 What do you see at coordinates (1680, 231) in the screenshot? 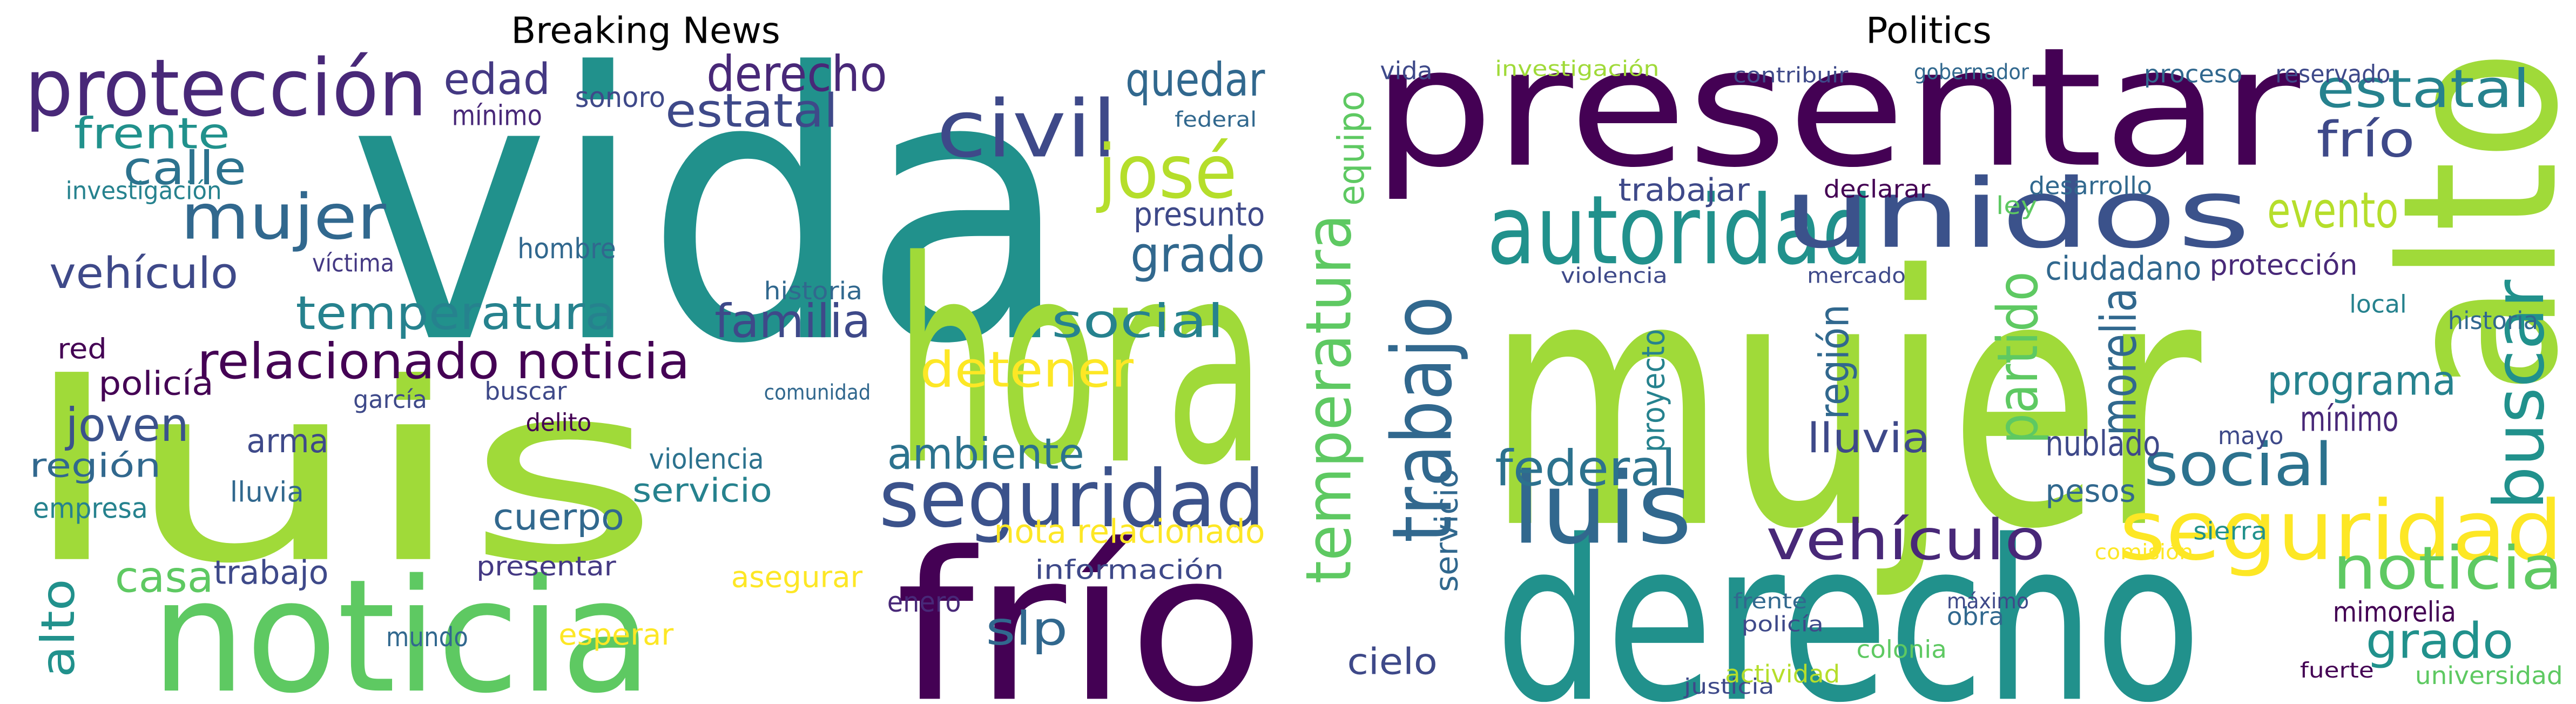
I see `word: autoridad` at bounding box center [1680, 231].